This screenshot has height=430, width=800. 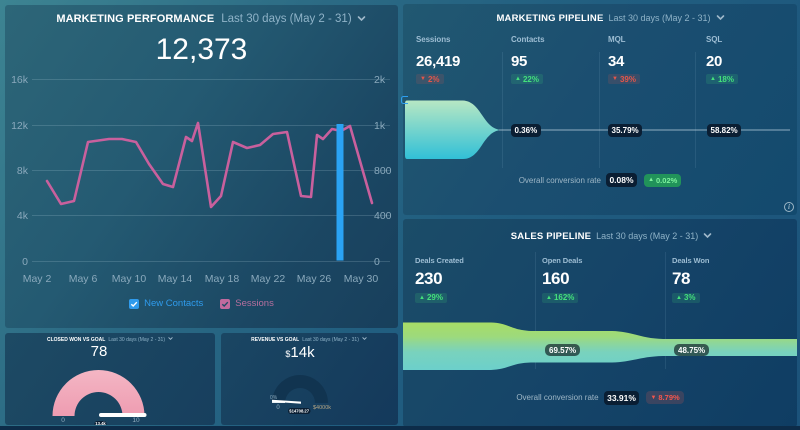 What do you see at coordinates (268, 279) in the screenshot?
I see `svg-text: May 22` at bounding box center [268, 279].